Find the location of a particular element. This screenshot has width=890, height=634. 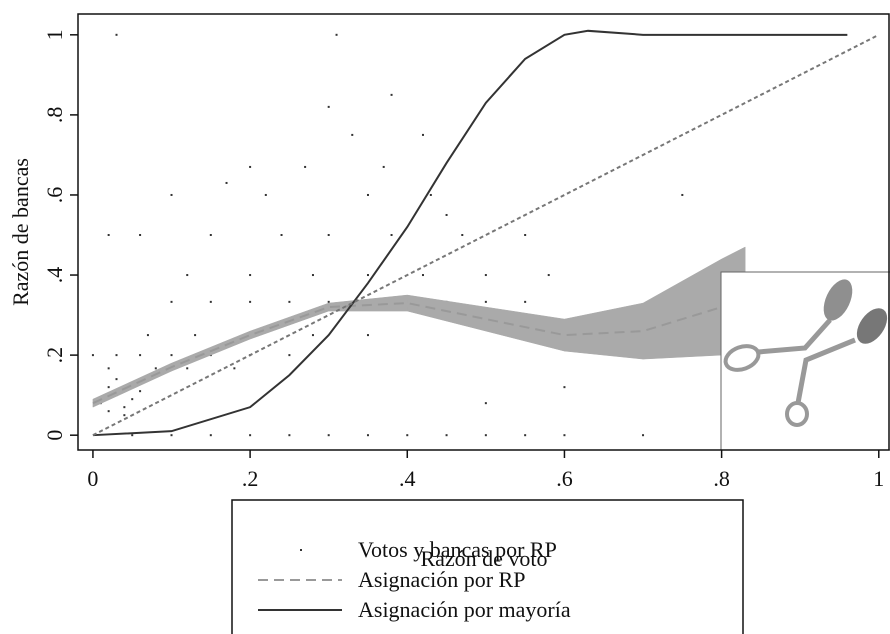

y-axis-label: Razón de bancas is located at coordinates (20, 232).